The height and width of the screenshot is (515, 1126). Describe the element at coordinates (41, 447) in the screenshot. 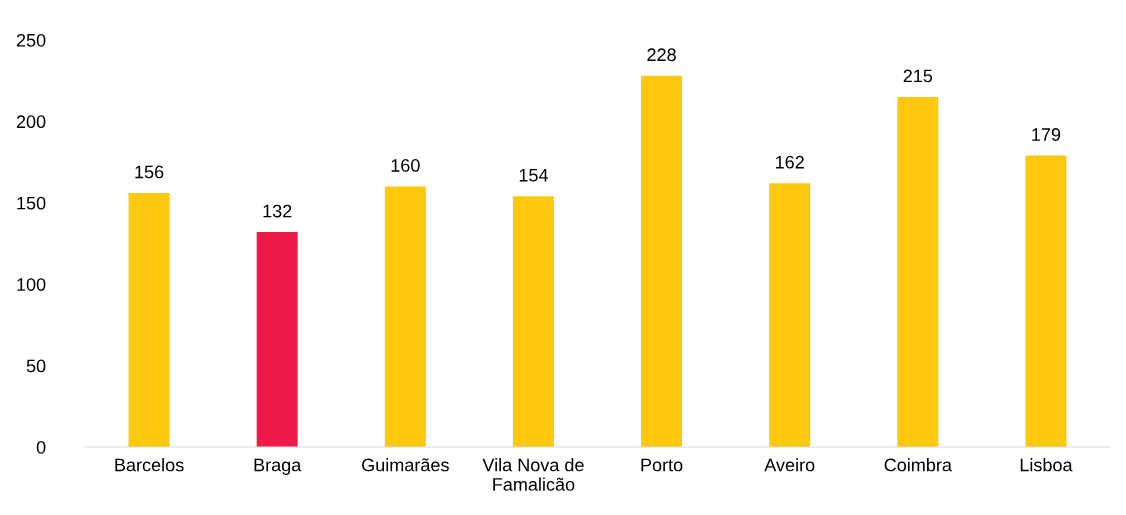

I see `y-tick-label: 0` at that location.